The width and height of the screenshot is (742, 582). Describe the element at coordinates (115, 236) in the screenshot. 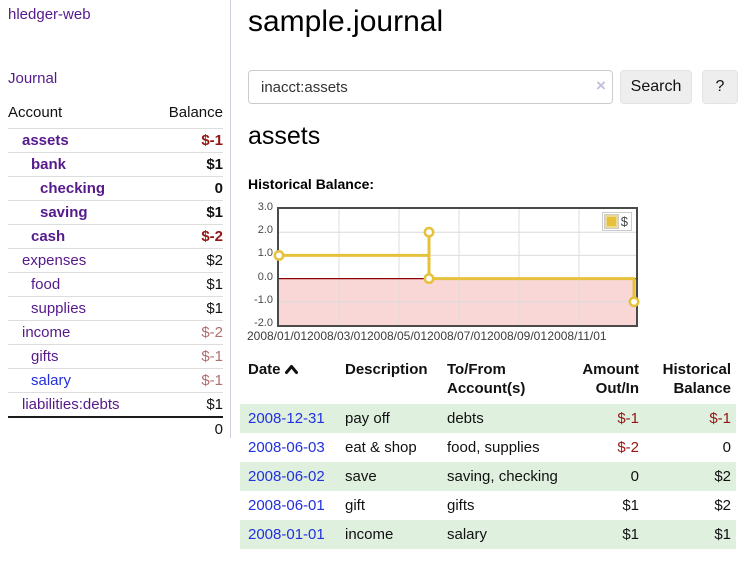

I see `account-row: cash $-2` at that location.